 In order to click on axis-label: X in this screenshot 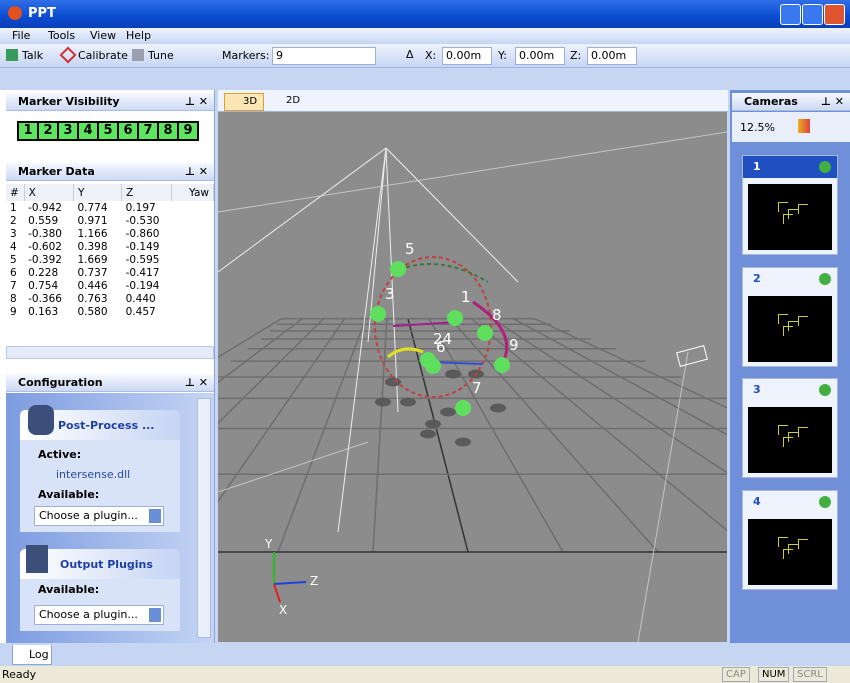, I will do `click(283, 610)`.